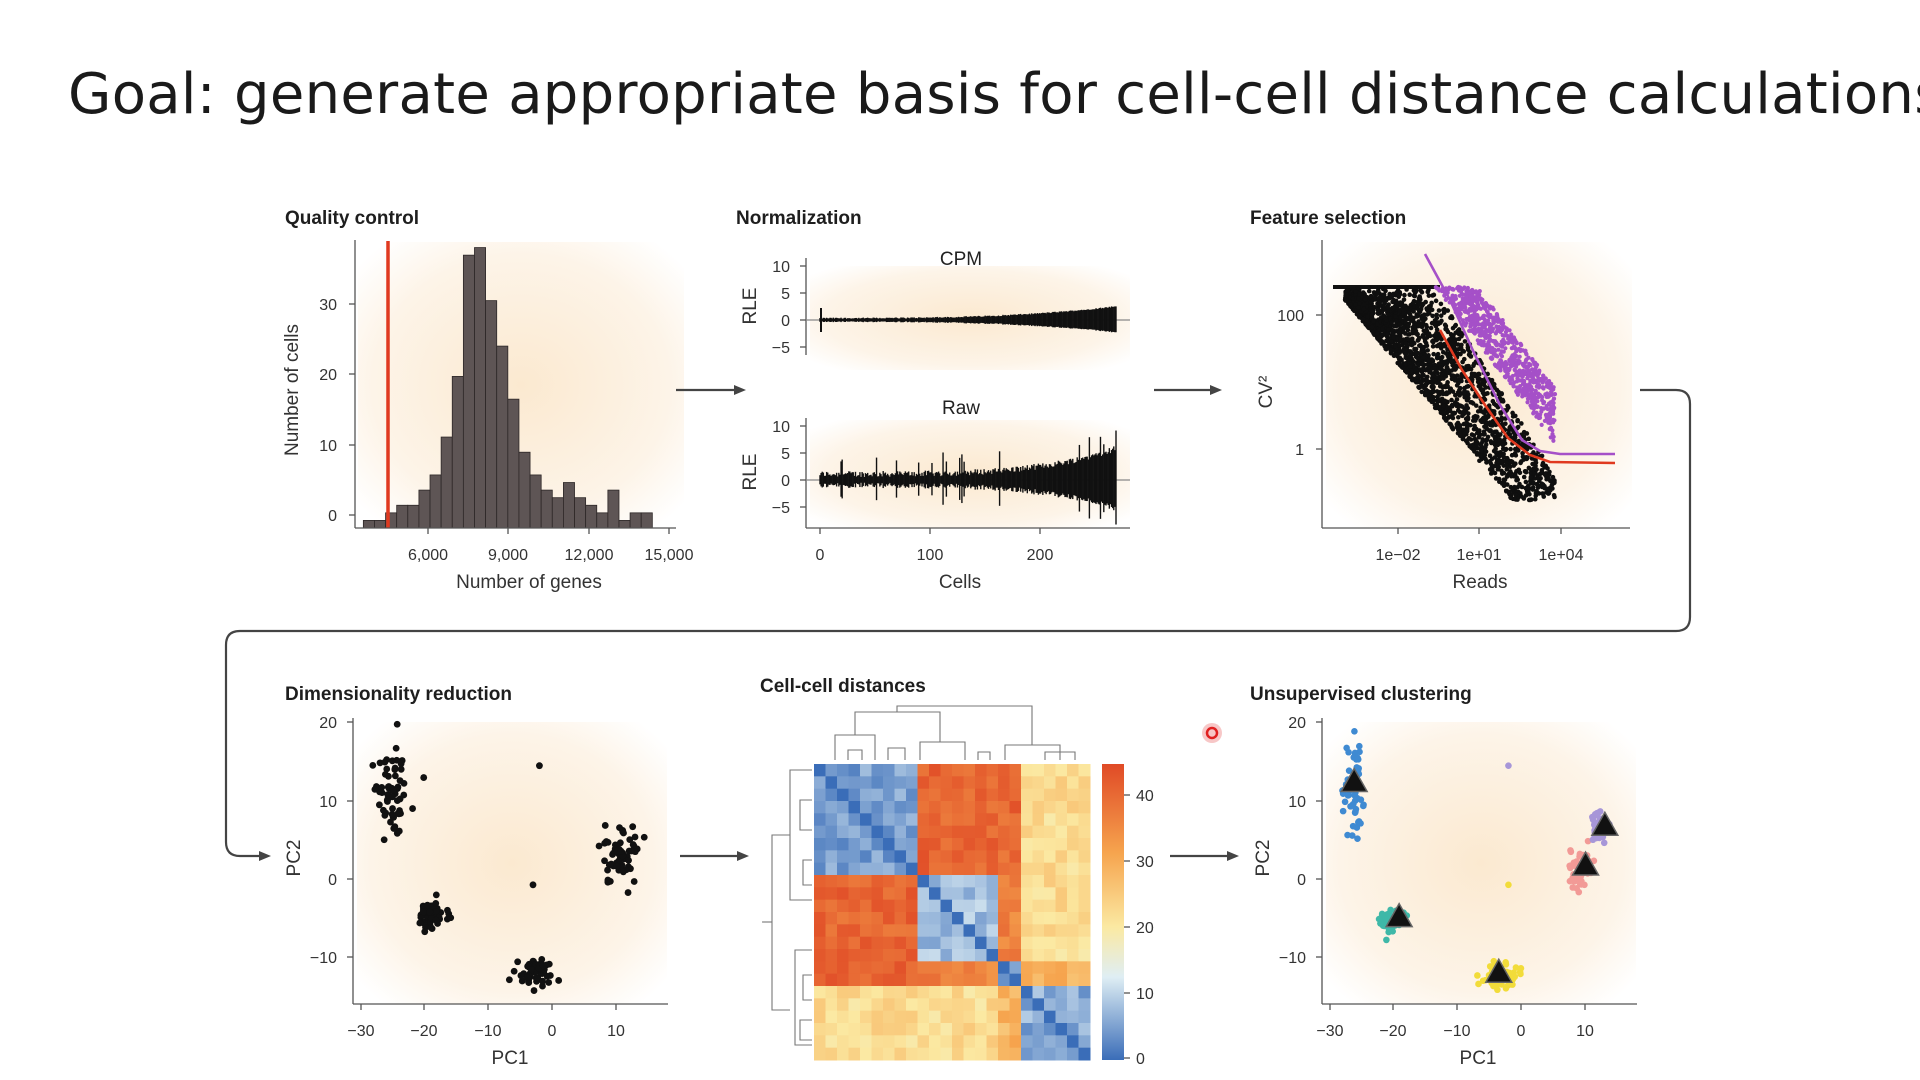 The height and width of the screenshot is (1080, 1920). Describe the element at coordinates (1354, 780) in the screenshot. I see `uc-centroid-marker` at that location.